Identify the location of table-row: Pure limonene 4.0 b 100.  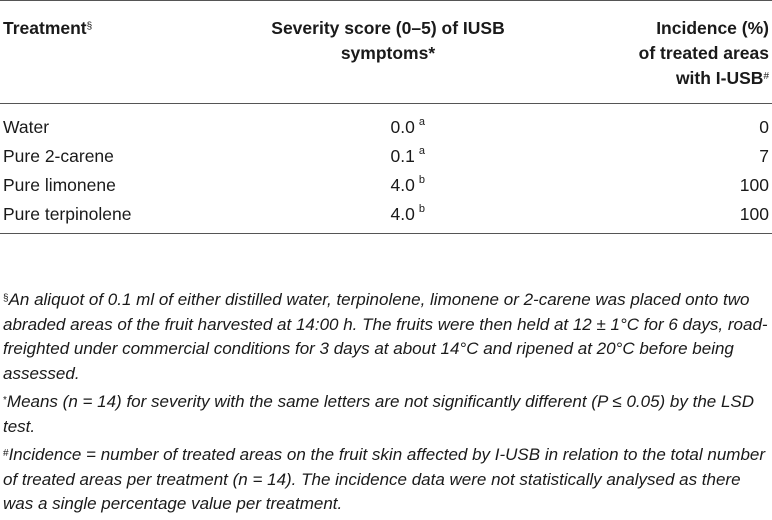
(386, 185).